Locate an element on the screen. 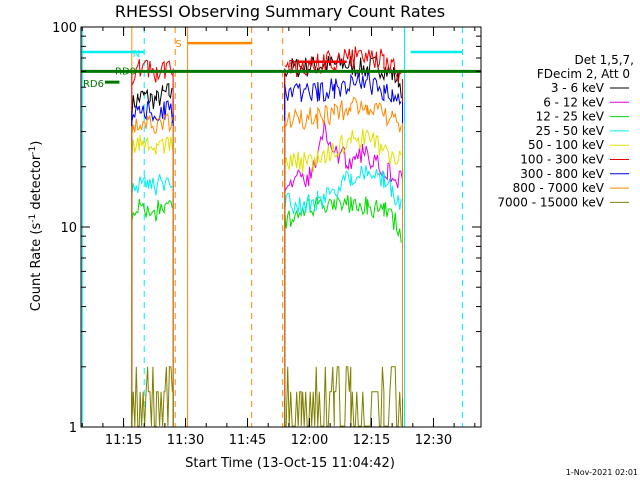 This screenshot has height=484, width=640. state-bar-label: S is located at coordinates (178, 44).